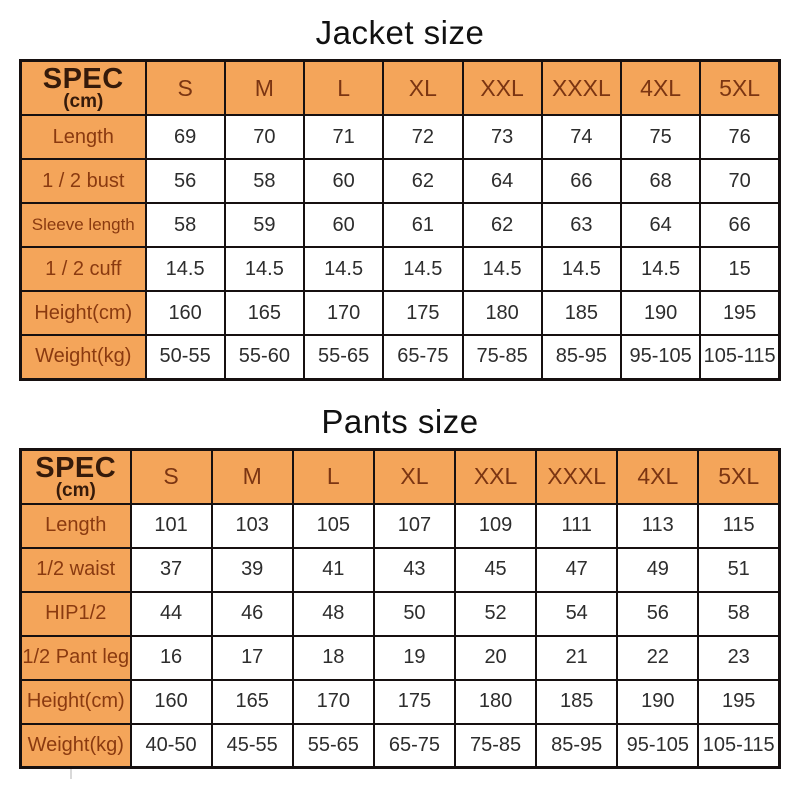  I want to click on spec-value-cell: 73, so click(502, 137).